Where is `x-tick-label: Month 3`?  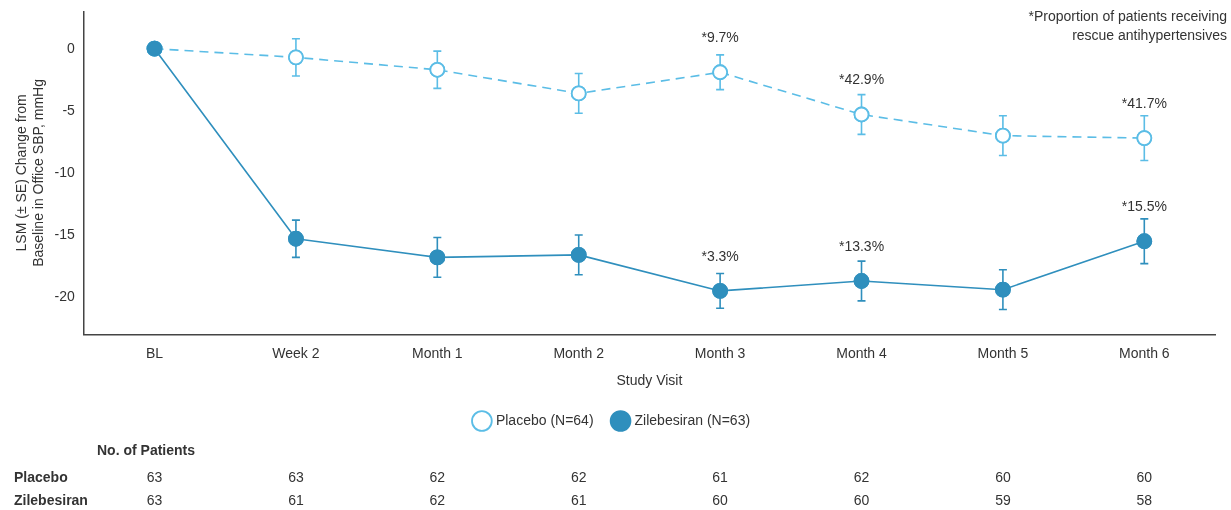 x-tick-label: Month 3 is located at coordinates (720, 352).